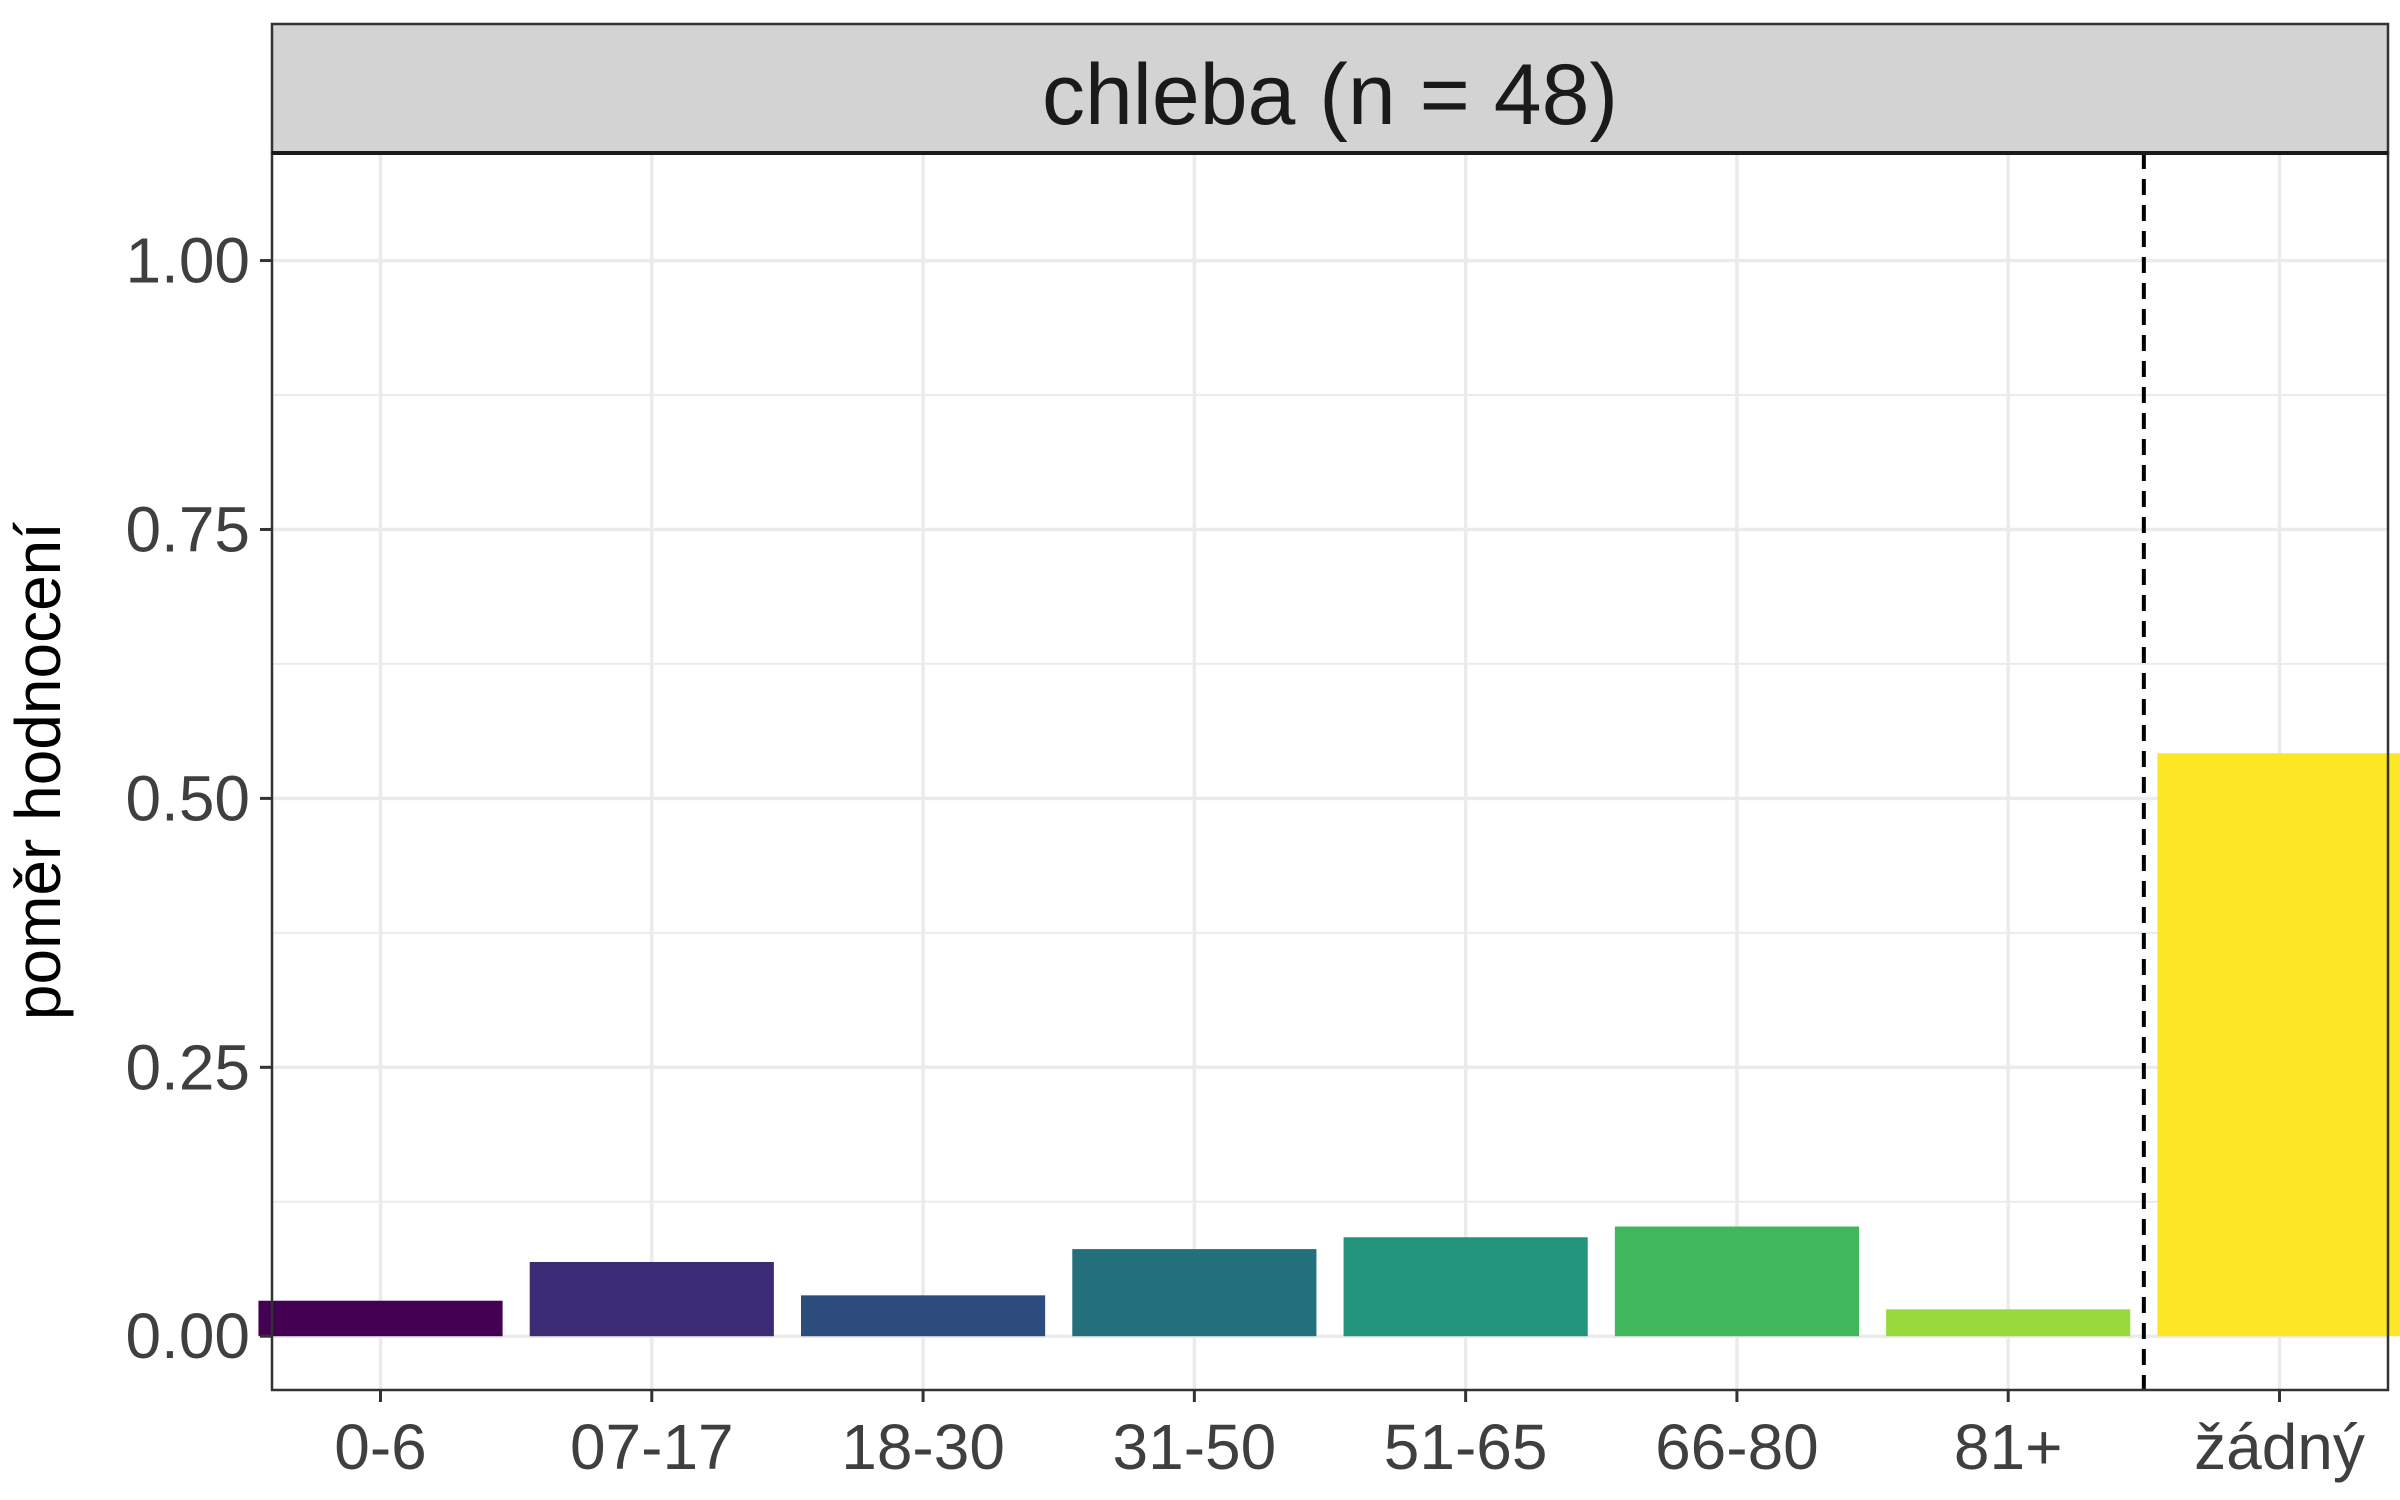 Image resolution: width=2400 pixels, height=1500 pixels. I want to click on y-tick-label: 0.00, so click(187, 1336).